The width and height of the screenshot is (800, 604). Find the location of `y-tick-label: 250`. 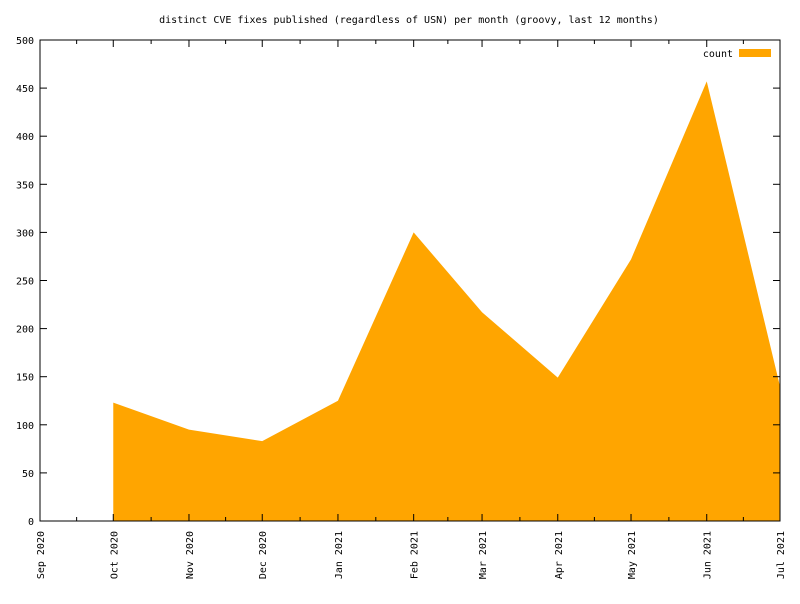

y-tick-label: 250 is located at coordinates (25, 282).